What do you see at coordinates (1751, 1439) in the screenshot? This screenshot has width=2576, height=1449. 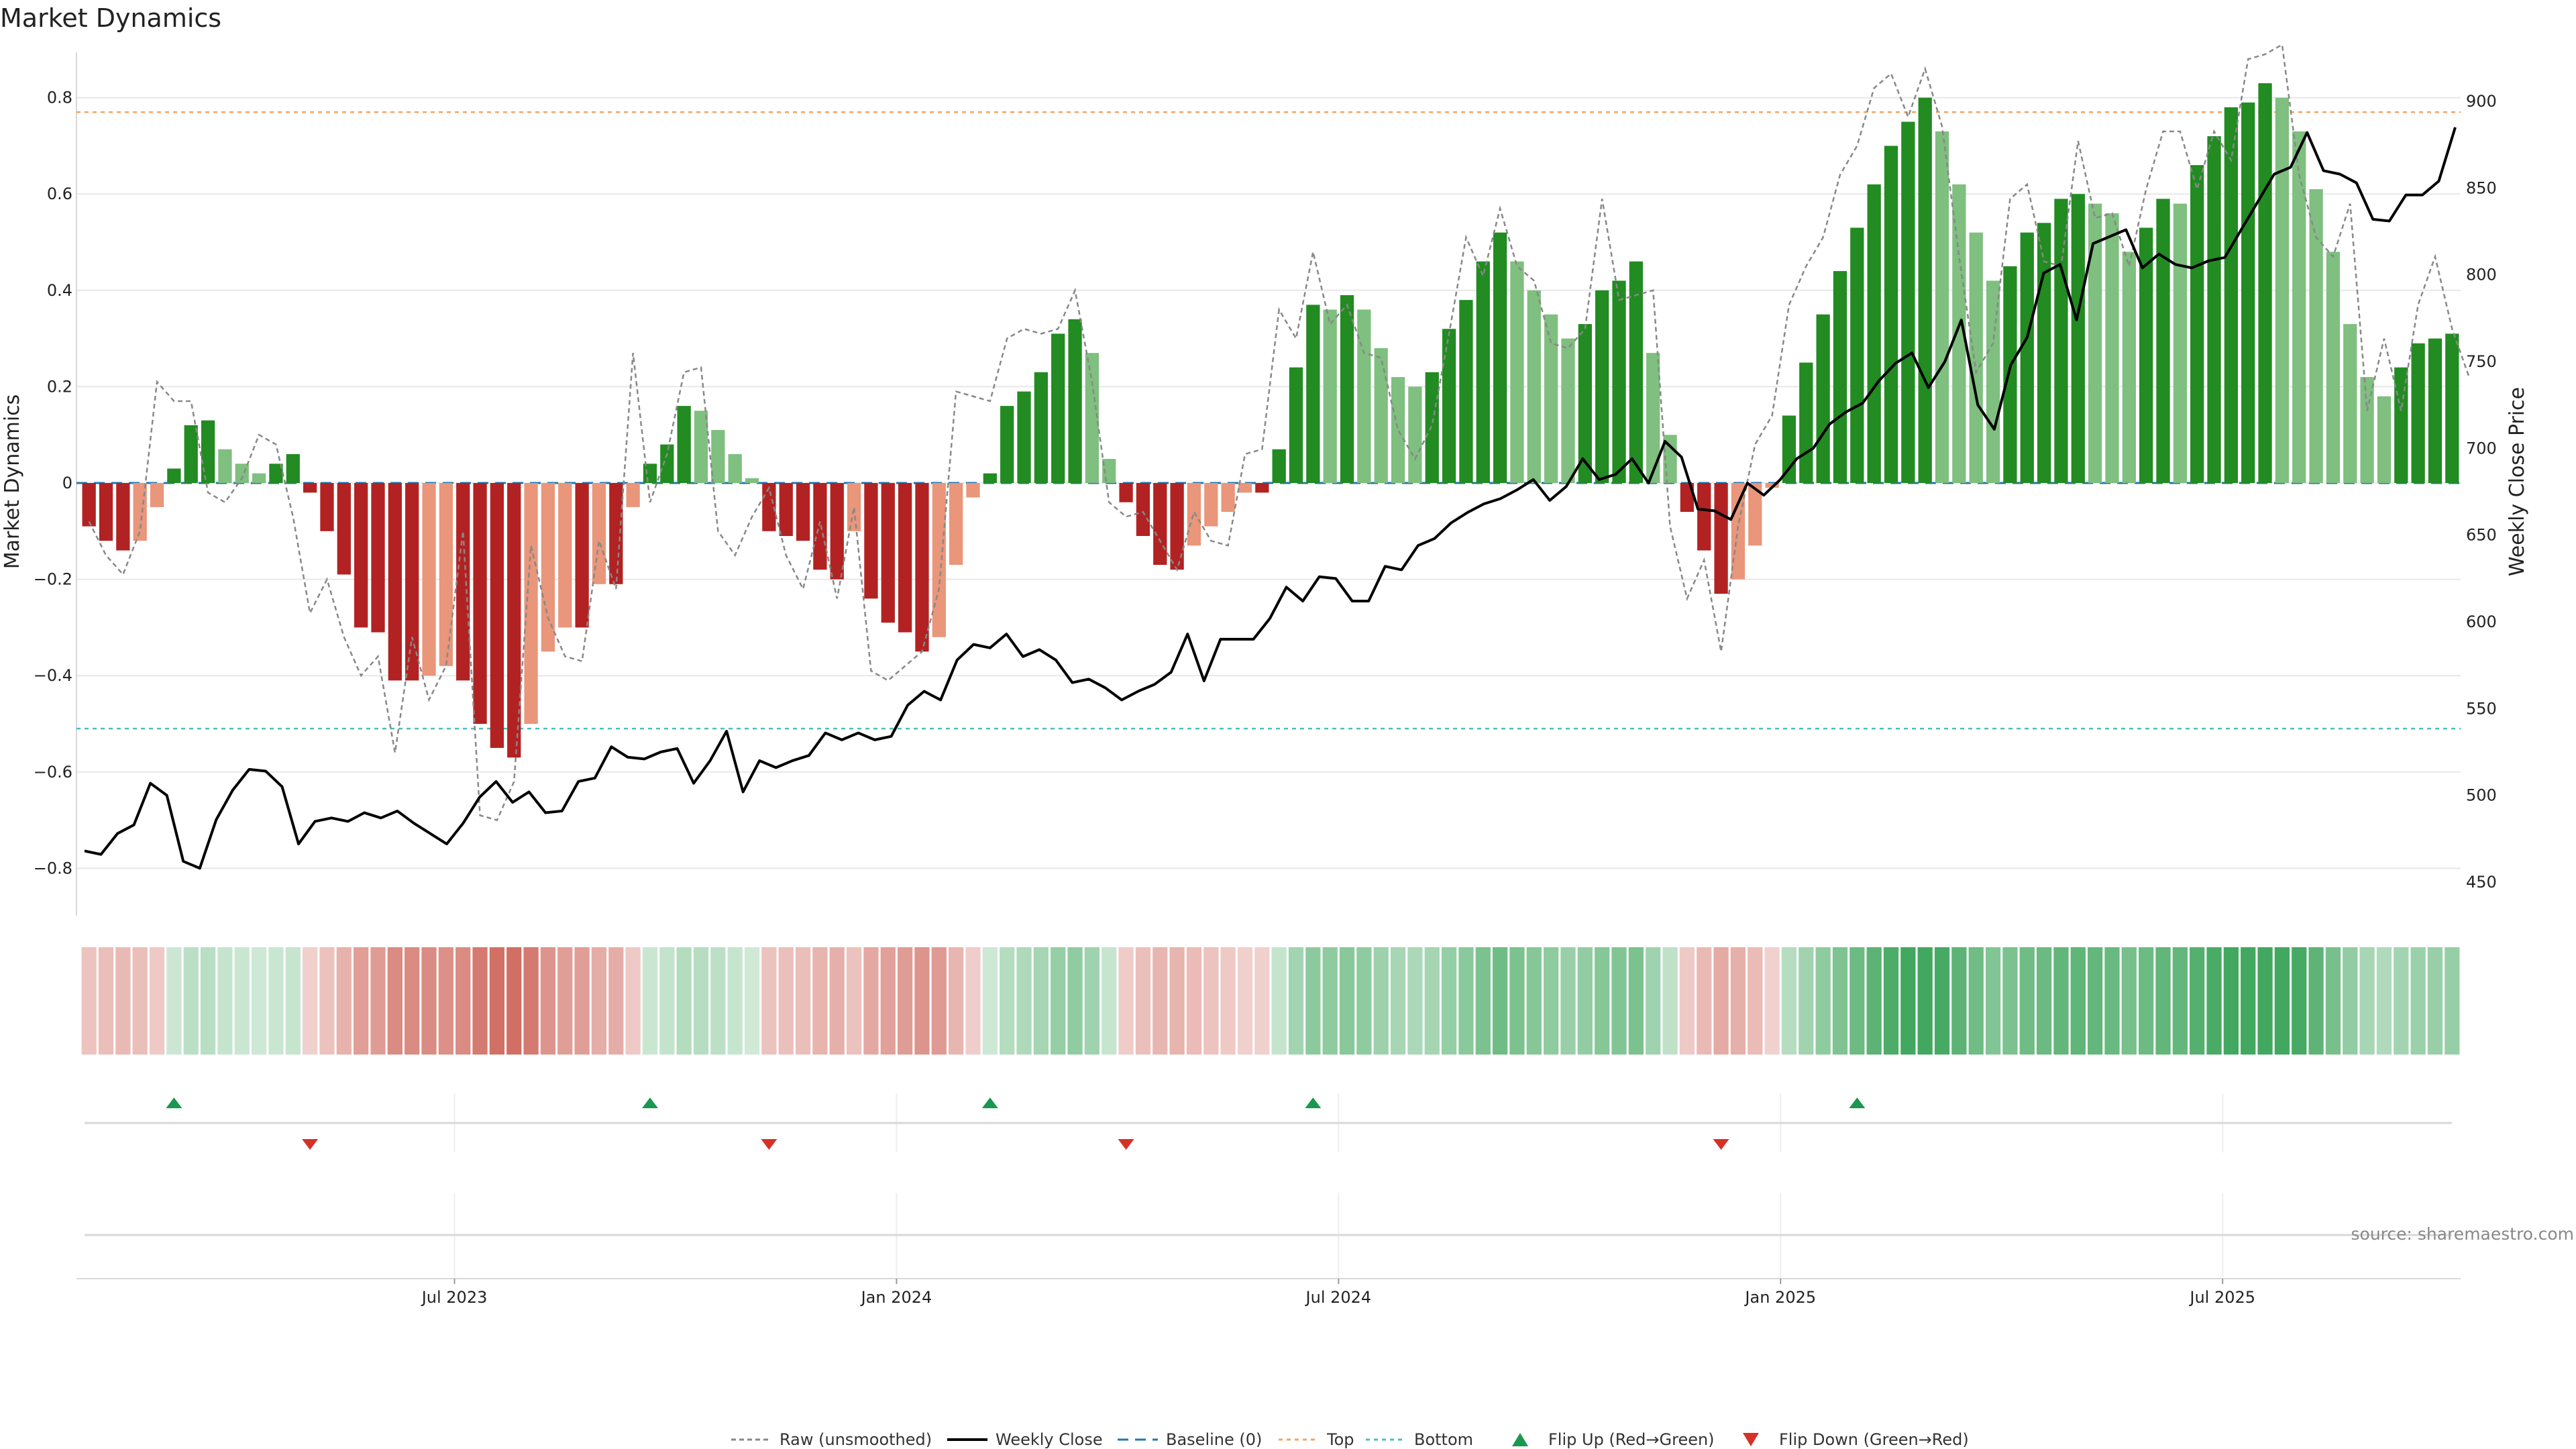 I see `legend-swatch` at bounding box center [1751, 1439].